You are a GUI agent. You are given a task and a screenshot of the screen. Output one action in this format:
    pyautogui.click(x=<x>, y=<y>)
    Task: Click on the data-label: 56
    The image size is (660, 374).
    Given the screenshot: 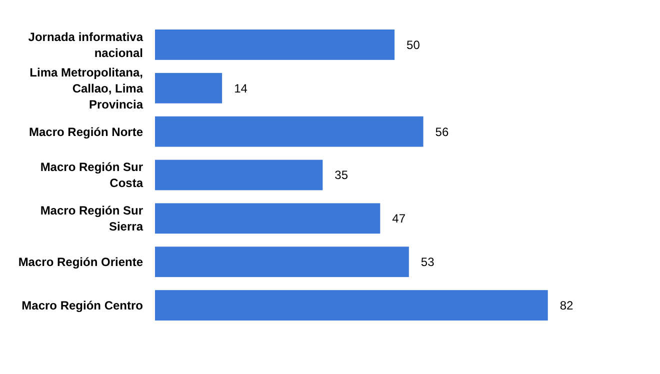 What is the action you would take?
    pyautogui.click(x=442, y=131)
    